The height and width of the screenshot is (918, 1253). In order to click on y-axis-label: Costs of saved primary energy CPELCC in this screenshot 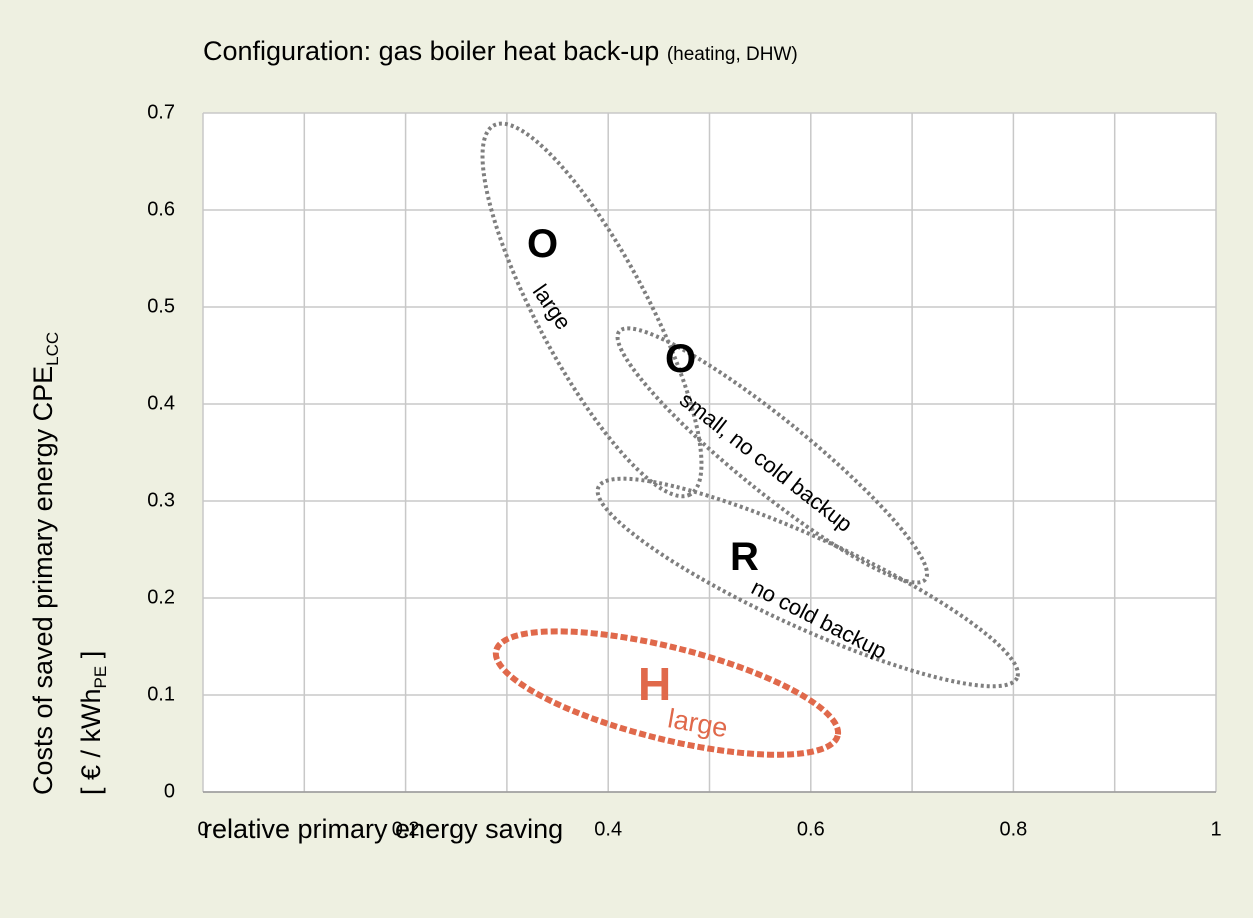, I will do `click(45, 563)`.